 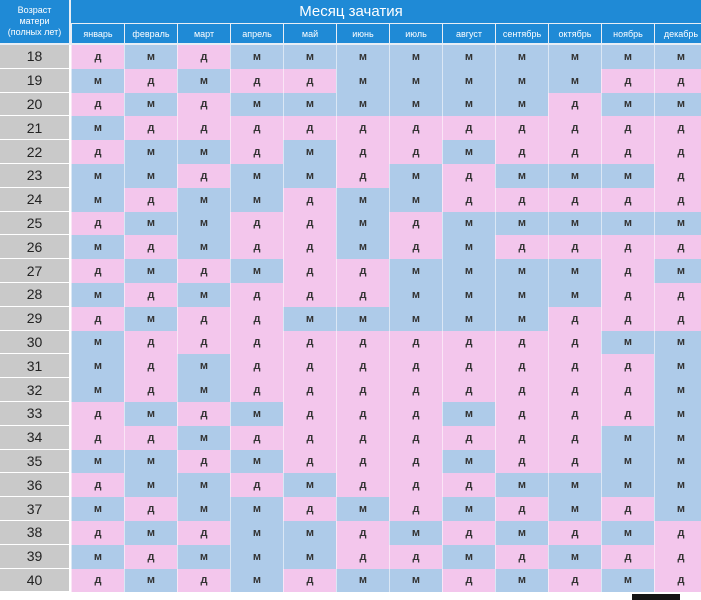 I want to click on age-cell: 36, so click(x=35, y=485).